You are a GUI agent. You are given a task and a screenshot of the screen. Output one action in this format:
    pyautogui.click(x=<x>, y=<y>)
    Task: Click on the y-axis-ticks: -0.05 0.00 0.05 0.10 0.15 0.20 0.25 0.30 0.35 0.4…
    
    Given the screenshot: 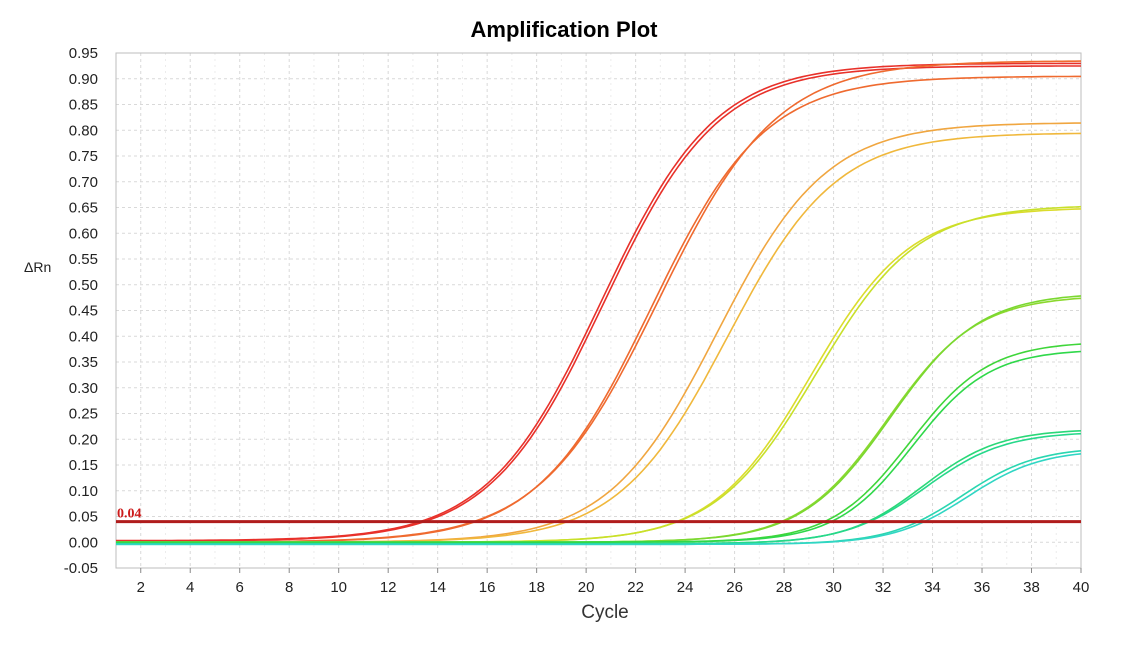 What is the action you would take?
    pyautogui.click(x=81, y=311)
    